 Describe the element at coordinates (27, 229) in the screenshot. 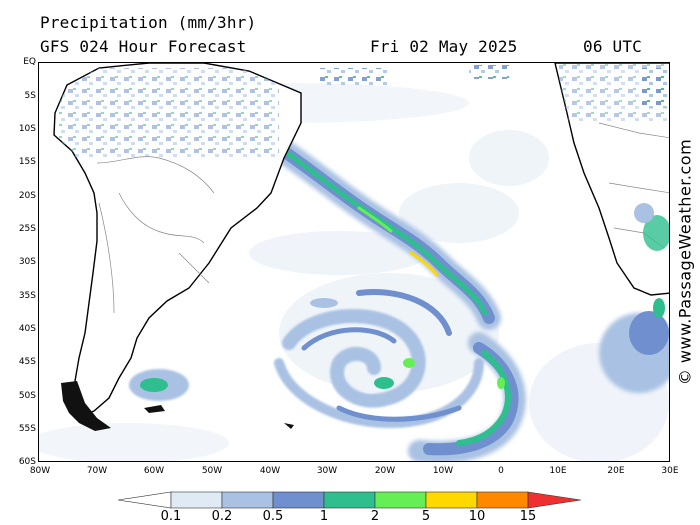

I see `lat-label-25s: 25S` at that location.